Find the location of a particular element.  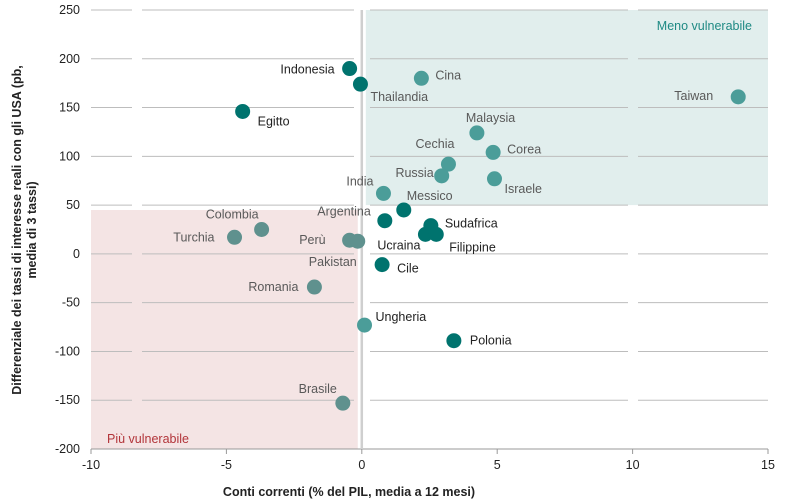

point-pakistan is located at coordinates (358, 241).